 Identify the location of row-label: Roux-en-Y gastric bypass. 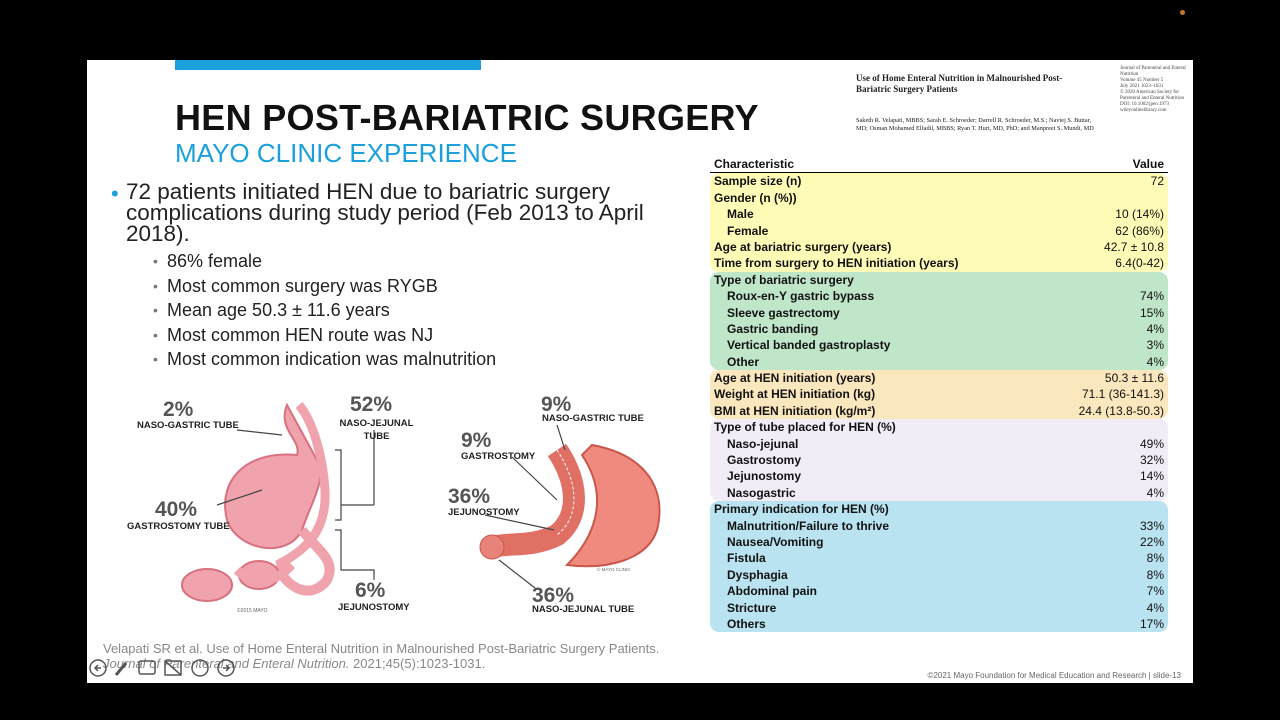
(801, 296).